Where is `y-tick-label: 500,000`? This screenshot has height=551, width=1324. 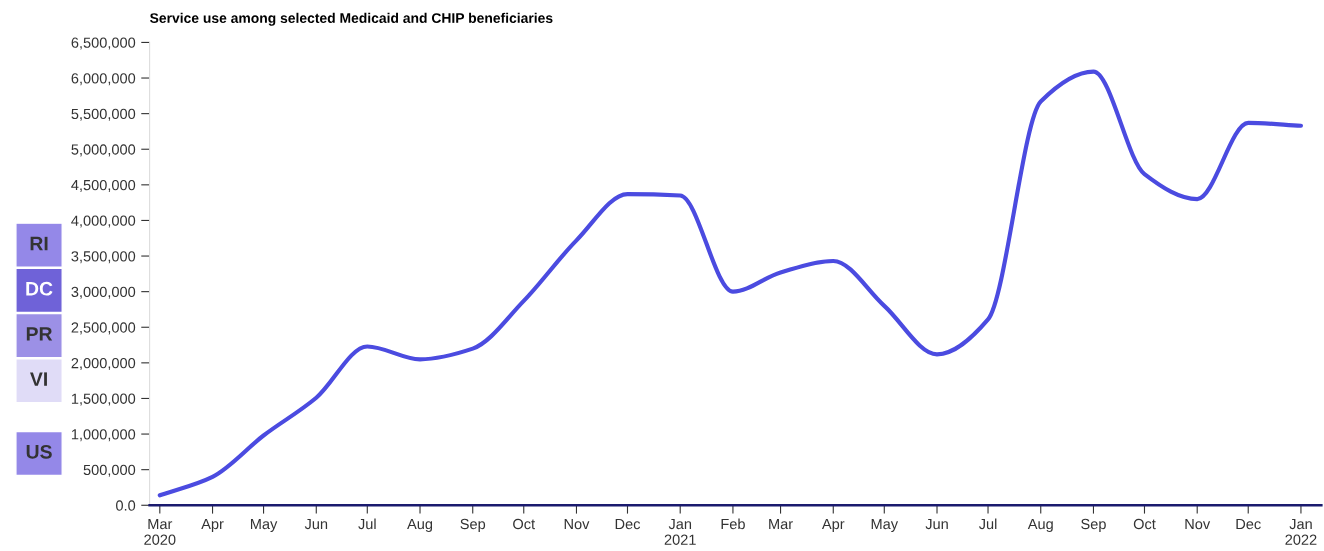
y-tick-label: 500,000 is located at coordinates (109, 470).